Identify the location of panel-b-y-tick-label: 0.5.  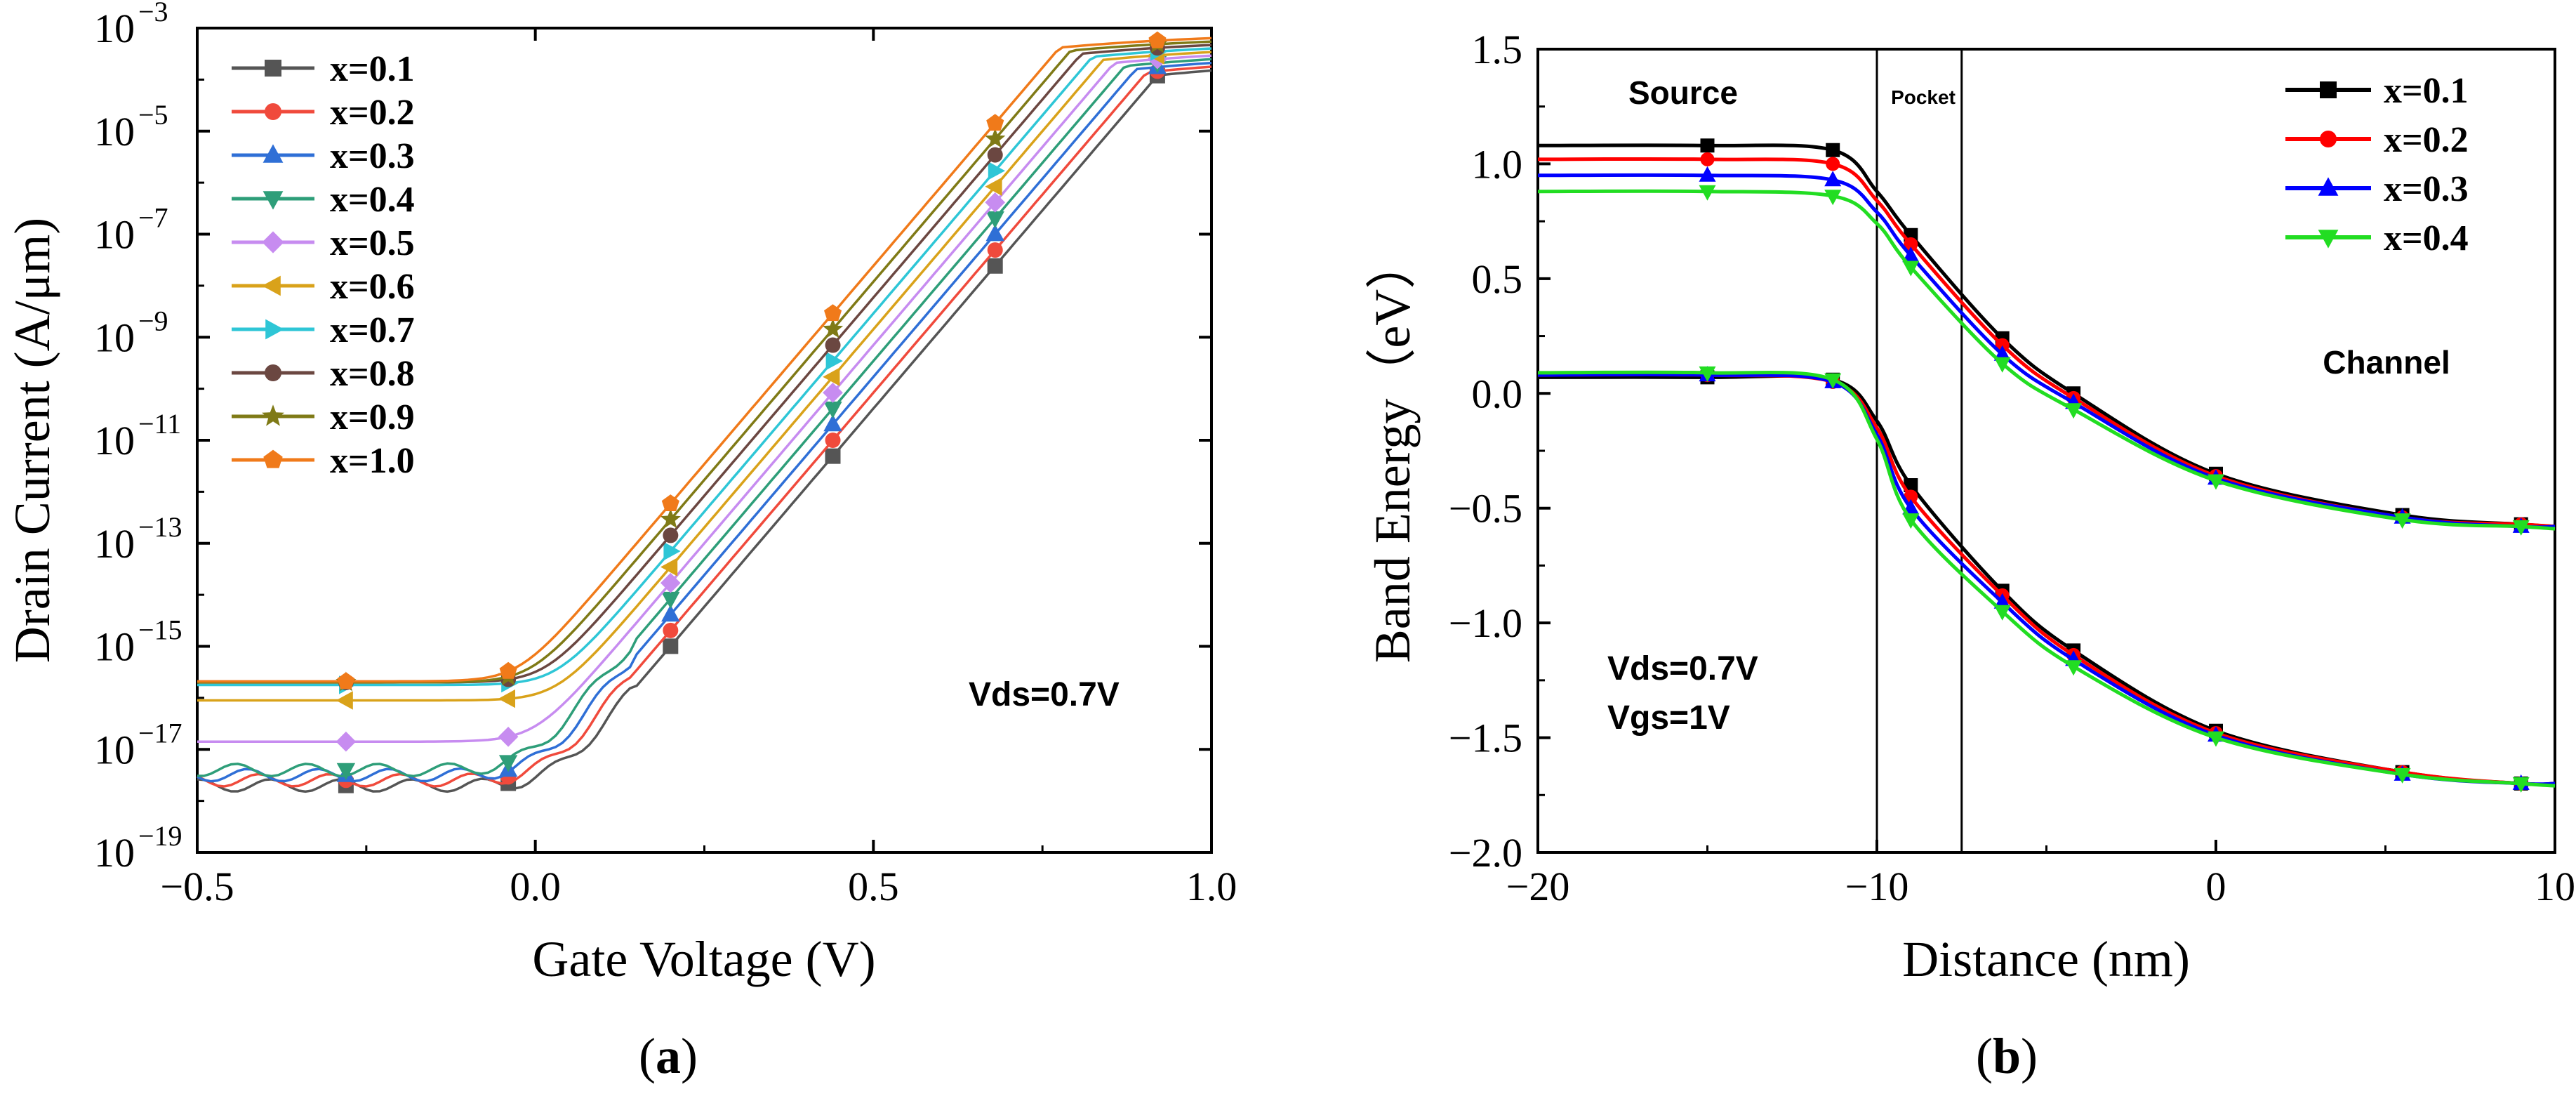
(1497, 279).